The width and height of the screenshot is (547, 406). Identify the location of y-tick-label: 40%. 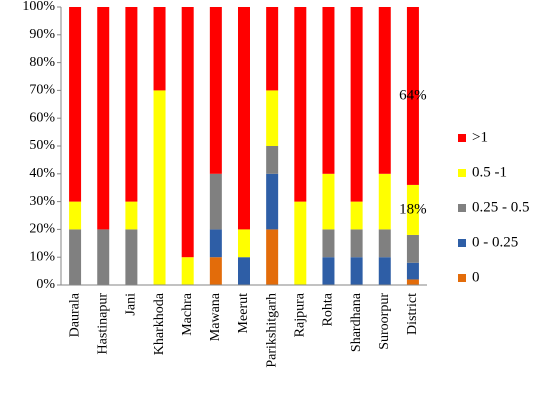
(42, 173).